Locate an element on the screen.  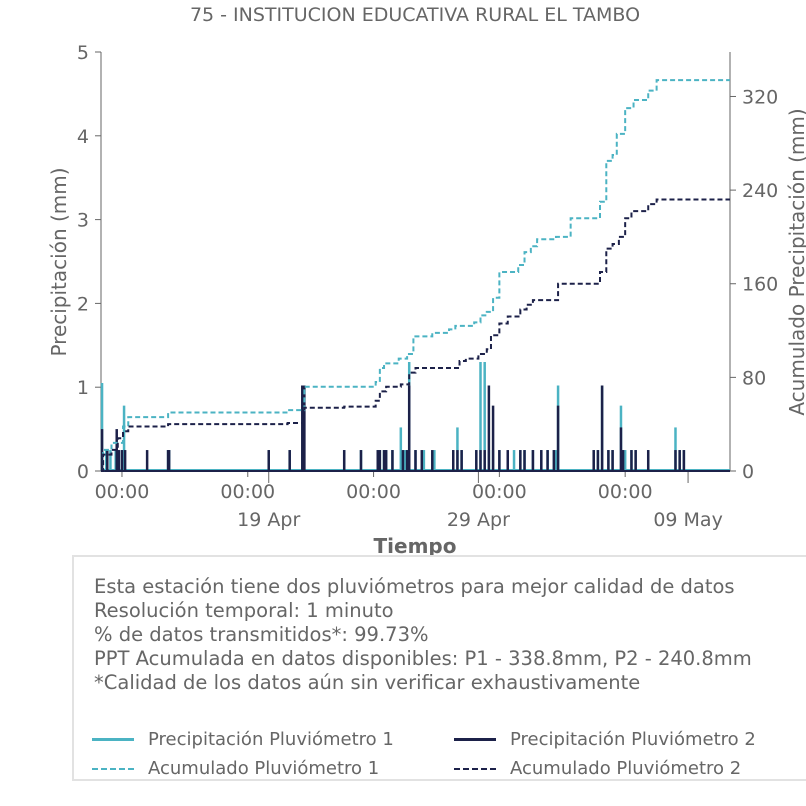
legend-swatch-p1 is located at coordinates (113, 739).